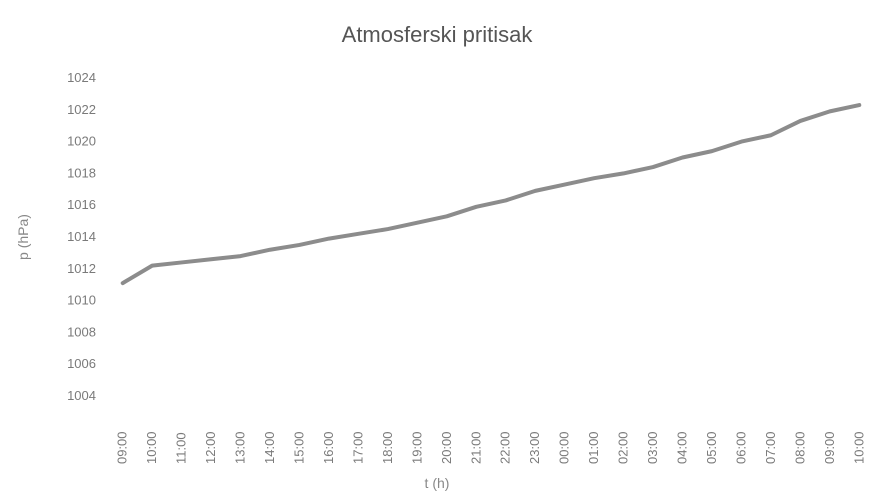 The height and width of the screenshot is (497, 874). I want to click on x-tick-label: 08:00, so click(799, 447).